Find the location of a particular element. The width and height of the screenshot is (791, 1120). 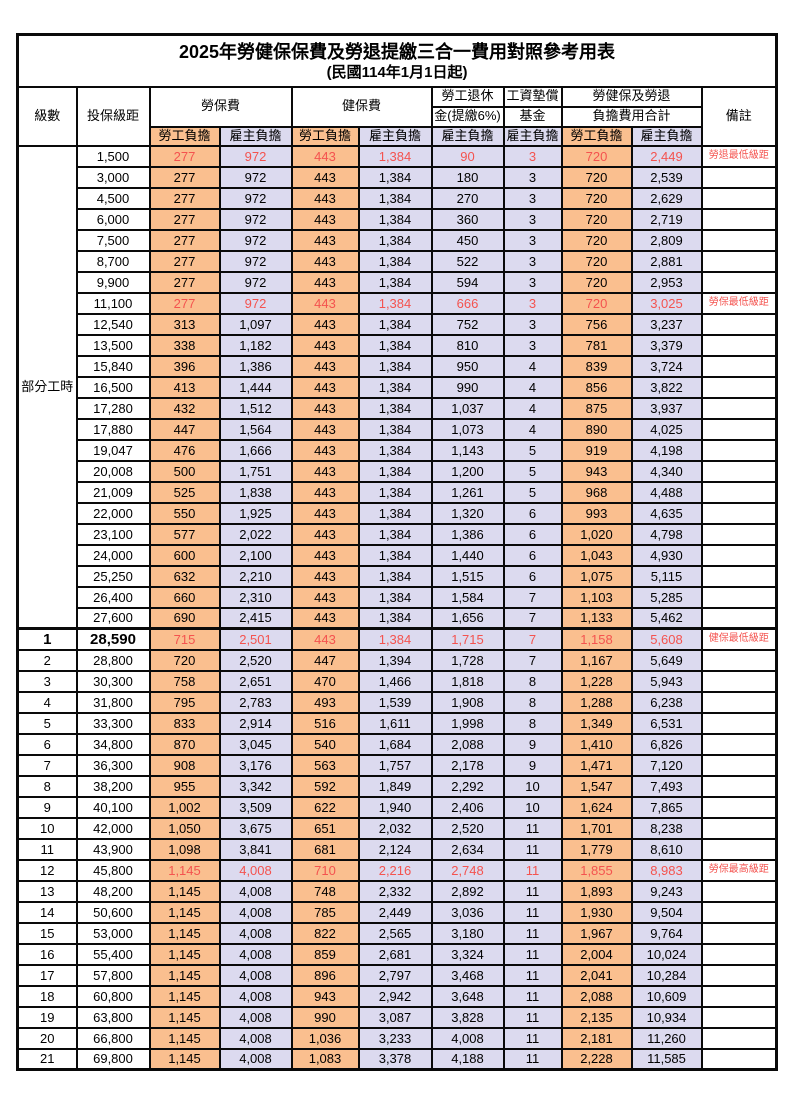

part-time-merged-cell: 部分工時 is located at coordinates (47, 387).